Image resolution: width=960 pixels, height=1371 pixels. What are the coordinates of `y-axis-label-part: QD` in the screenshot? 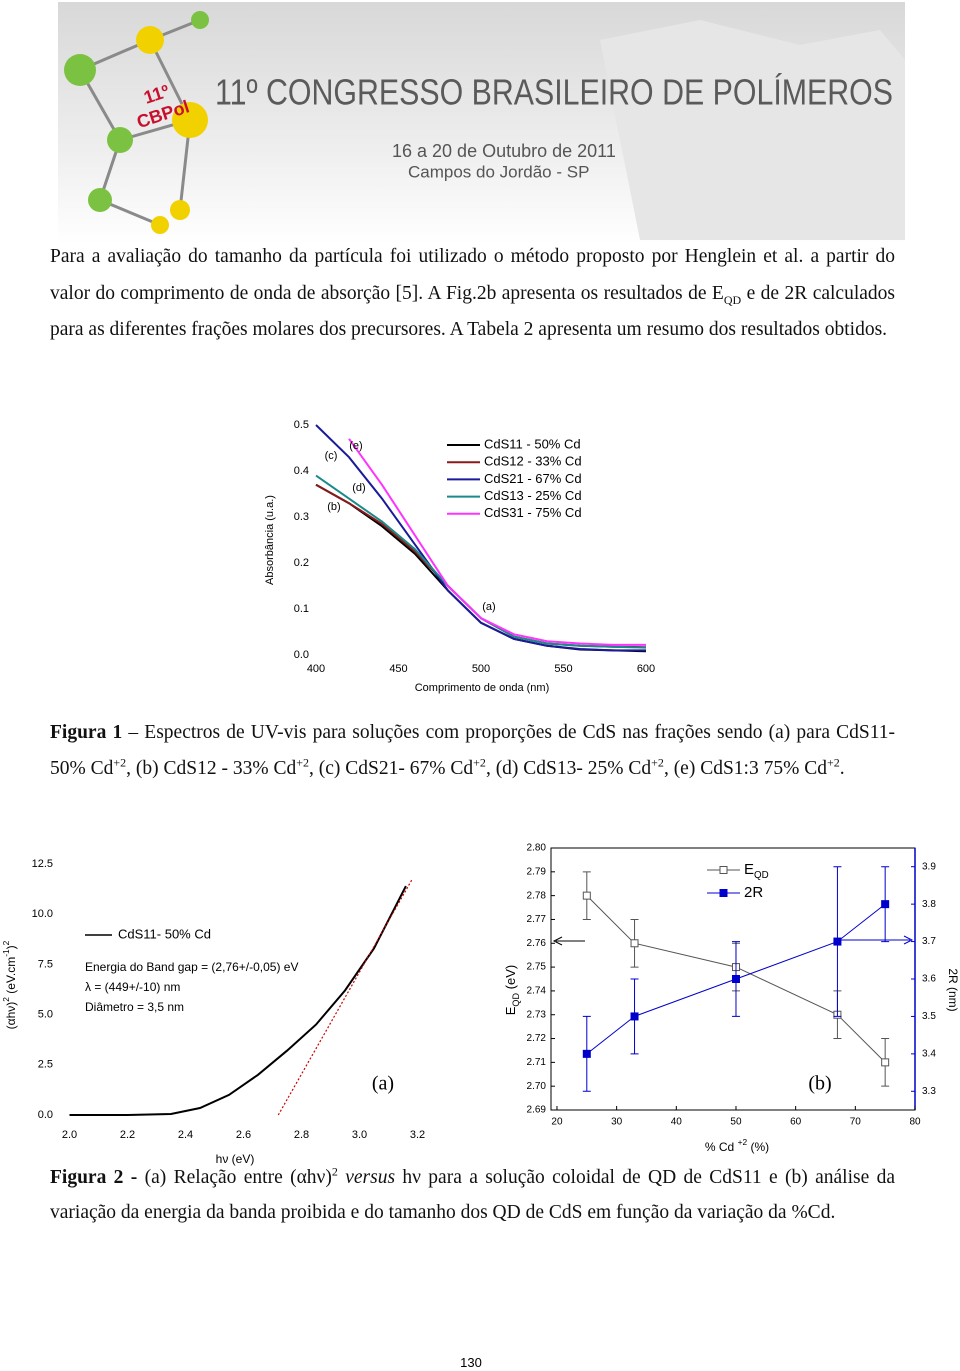 It's located at (516, 999).